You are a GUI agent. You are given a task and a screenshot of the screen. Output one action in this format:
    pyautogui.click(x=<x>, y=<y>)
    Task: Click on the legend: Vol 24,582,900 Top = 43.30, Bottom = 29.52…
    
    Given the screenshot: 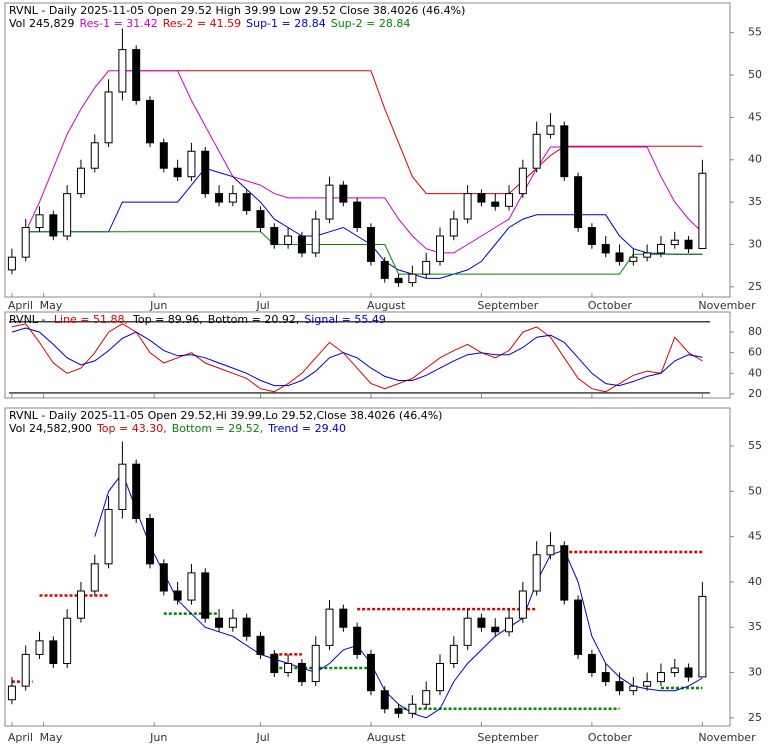 What is the action you would take?
    pyautogui.click(x=177, y=428)
    